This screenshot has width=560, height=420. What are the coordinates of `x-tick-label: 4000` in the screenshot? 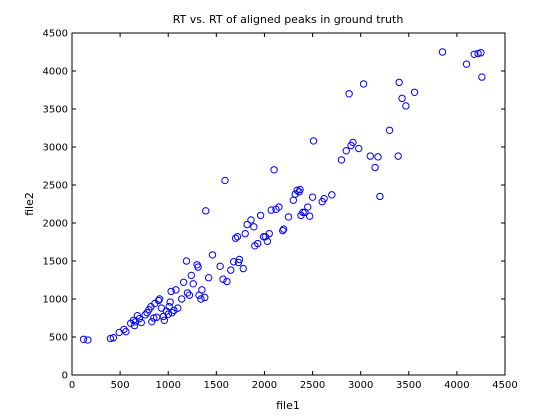 It's located at (456, 385).